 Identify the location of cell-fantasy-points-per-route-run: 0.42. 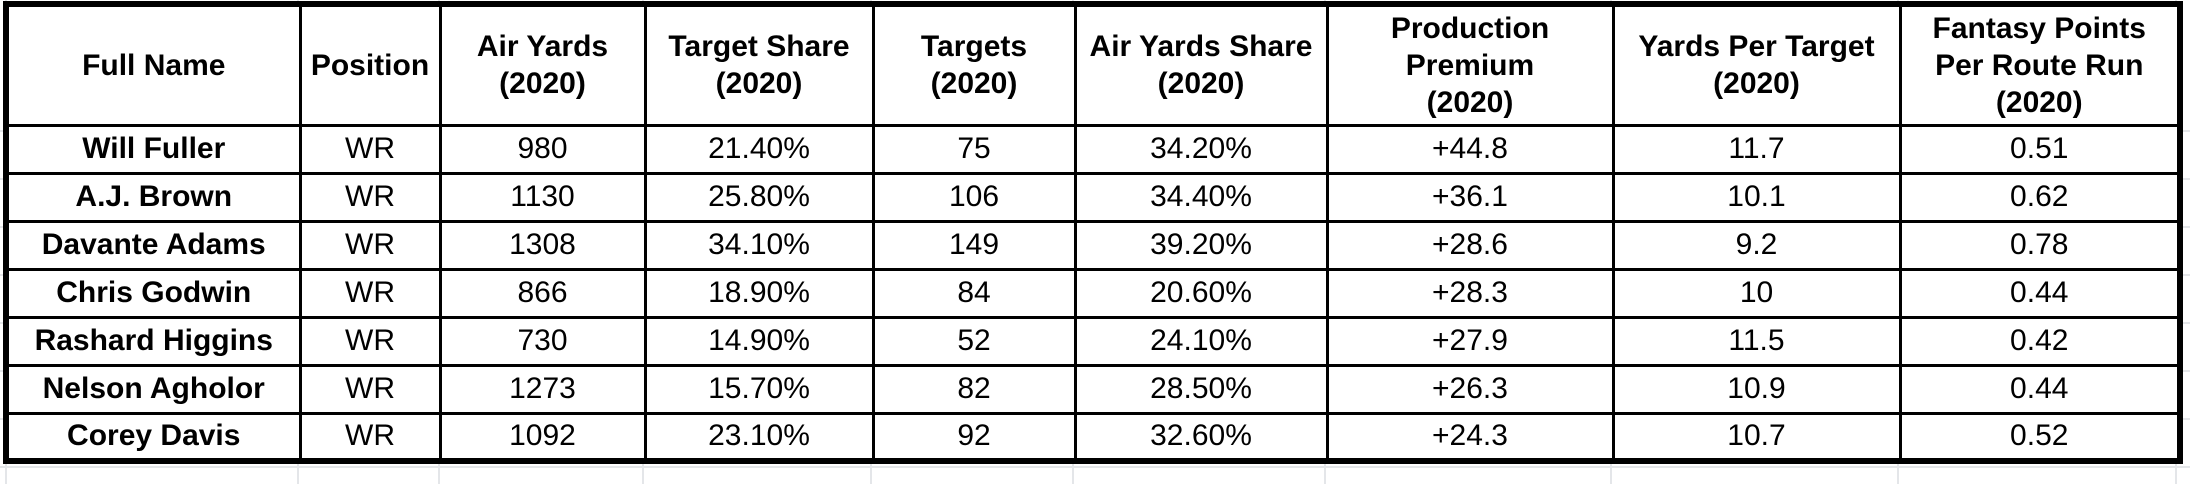
(2040, 341).